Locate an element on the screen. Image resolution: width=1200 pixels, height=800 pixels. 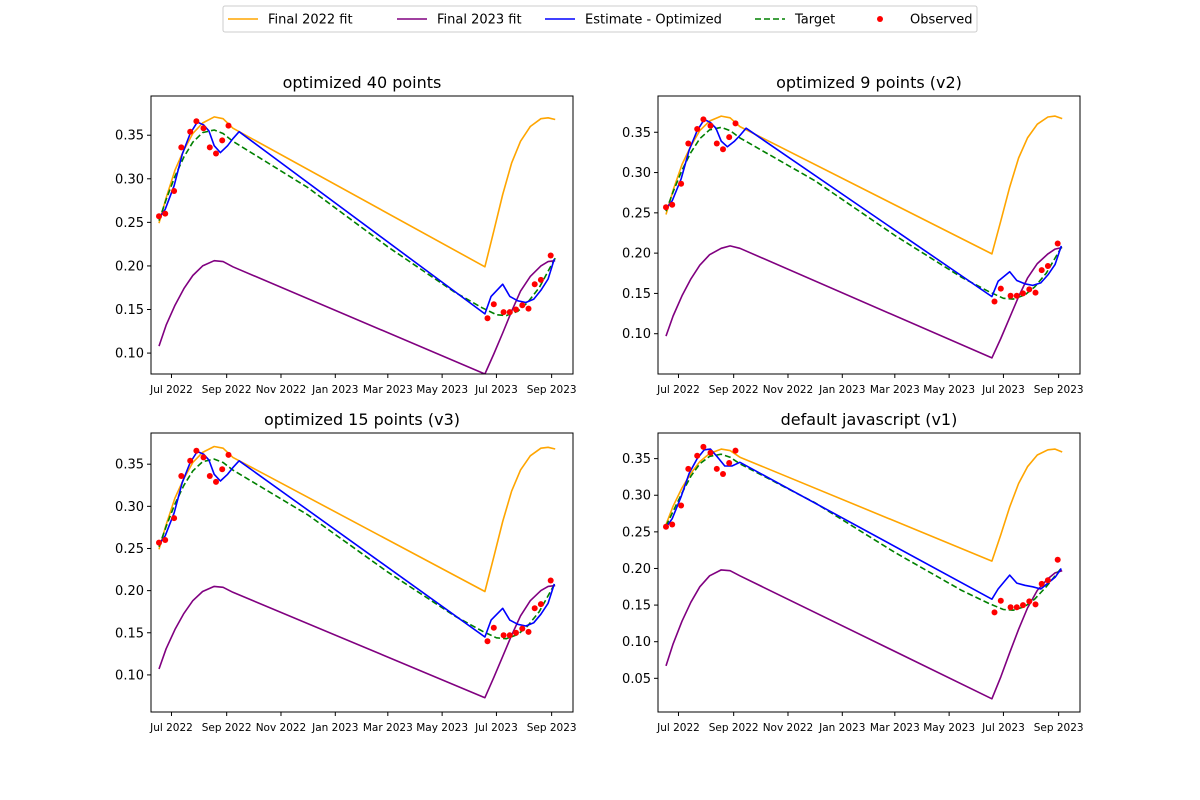
legend-entry-final-2023-fit: Final 2023 fit is located at coordinates (459, 20).